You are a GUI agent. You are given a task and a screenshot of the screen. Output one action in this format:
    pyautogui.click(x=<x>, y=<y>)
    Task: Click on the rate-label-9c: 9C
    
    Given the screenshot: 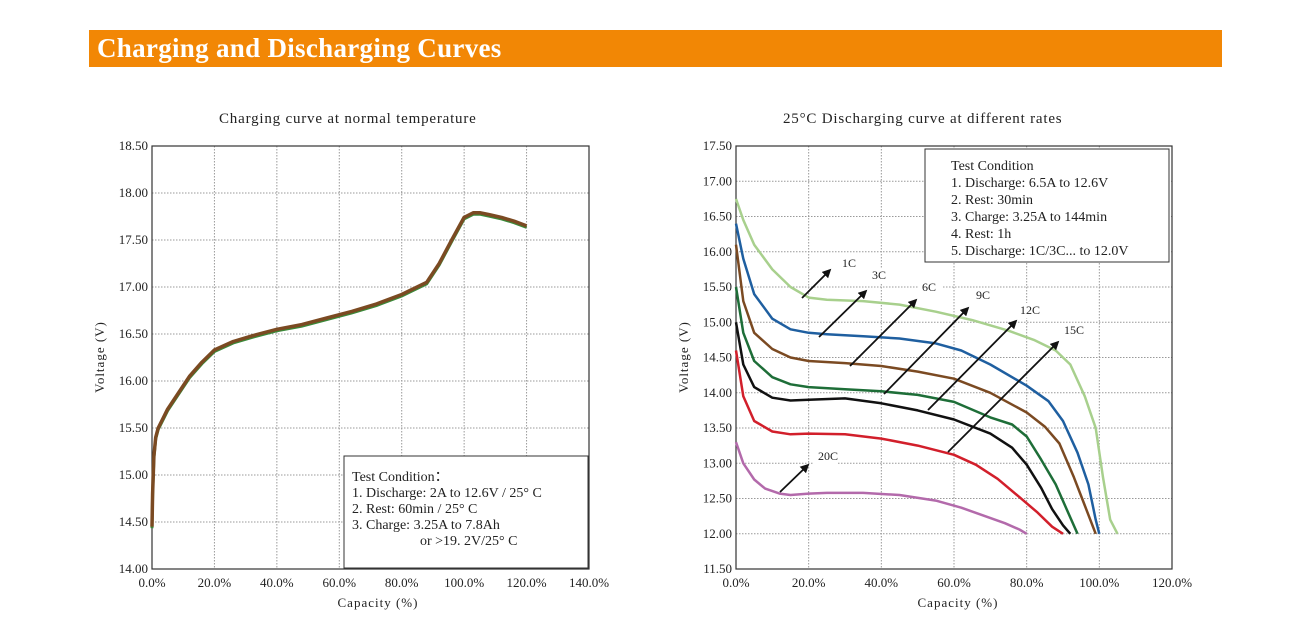 What is the action you would take?
    pyautogui.click(x=983, y=295)
    